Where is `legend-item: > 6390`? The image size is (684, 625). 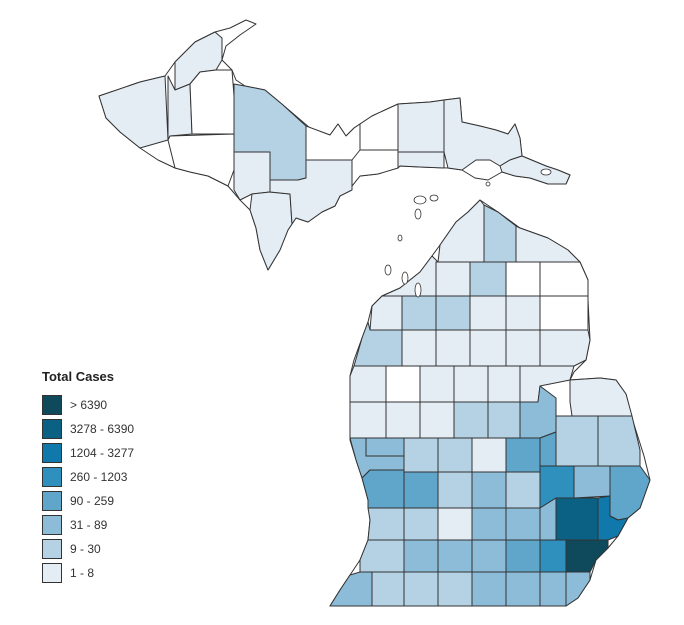
legend-item: > 6390 is located at coordinates (122, 405).